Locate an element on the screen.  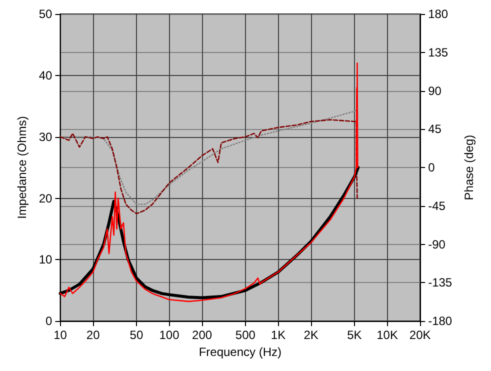
x-tick-label: 2K is located at coordinates (311, 335).